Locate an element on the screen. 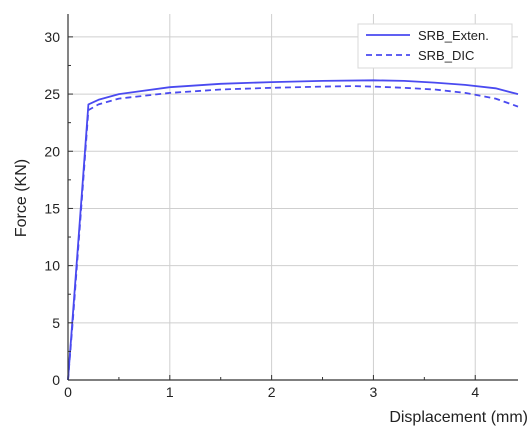  legend: SRB_Exten. SRB_DIC is located at coordinates (435, 46).